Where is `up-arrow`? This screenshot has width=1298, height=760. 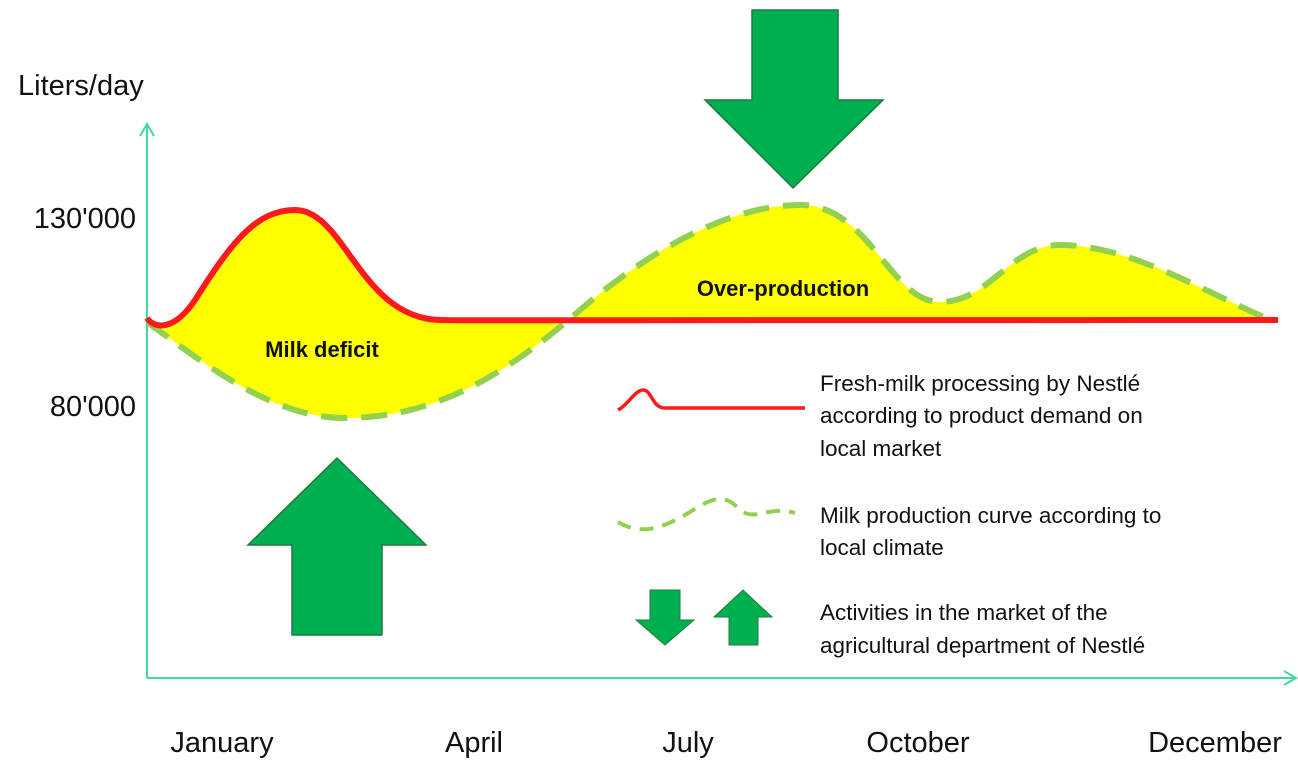
up-arrow is located at coordinates (337, 546).